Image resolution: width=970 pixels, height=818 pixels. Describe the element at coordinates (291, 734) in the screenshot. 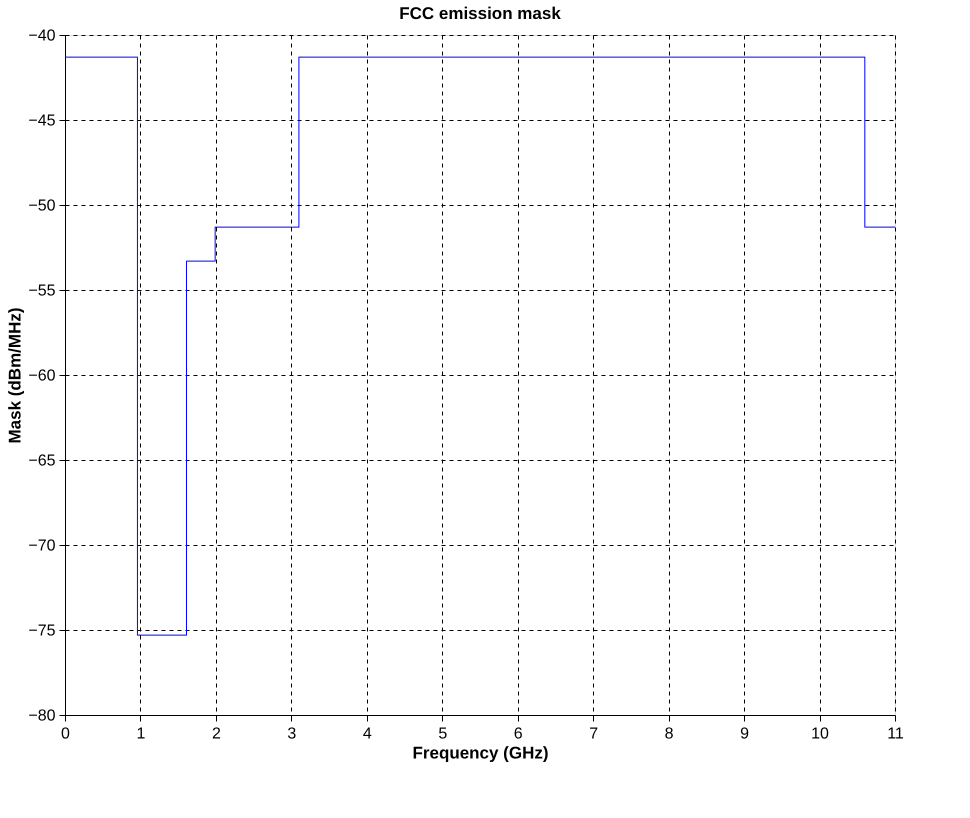

I see `x-tick-label: 3` at that location.